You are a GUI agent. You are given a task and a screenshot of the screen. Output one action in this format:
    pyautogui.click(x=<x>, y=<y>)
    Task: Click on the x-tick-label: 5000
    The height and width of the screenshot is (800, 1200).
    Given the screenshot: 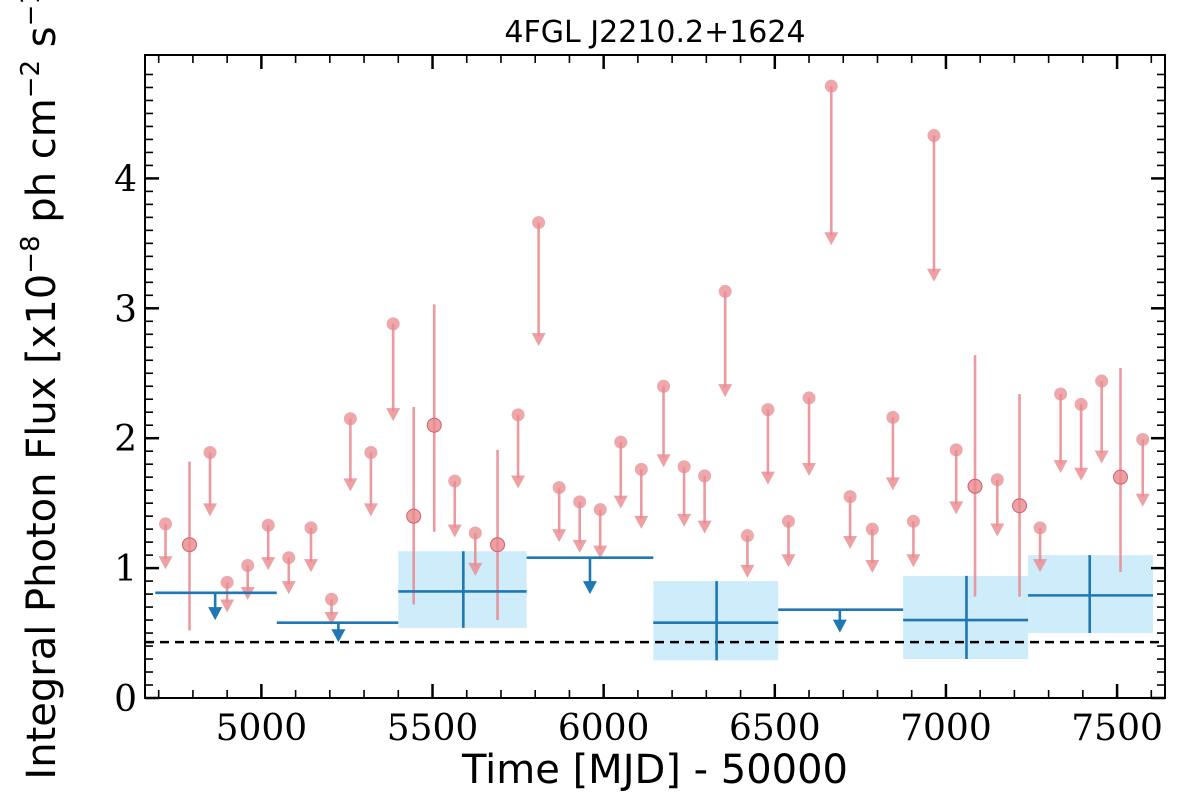 What is the action you would take?
    pyautogui.click(x=262, y=728)
    